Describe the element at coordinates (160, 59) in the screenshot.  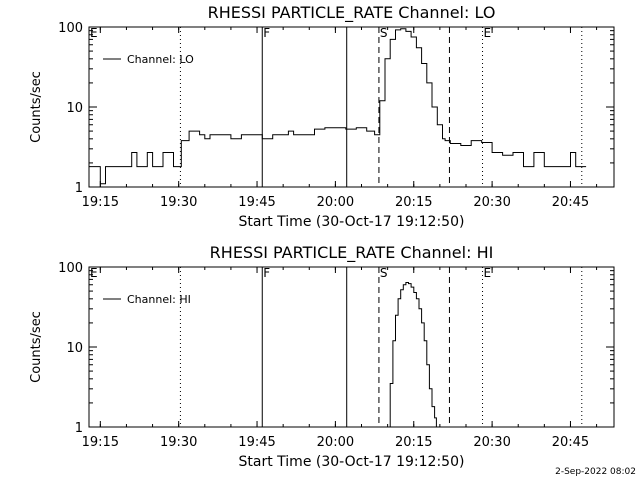
I see `legend-label: Channel: LO` at that location.